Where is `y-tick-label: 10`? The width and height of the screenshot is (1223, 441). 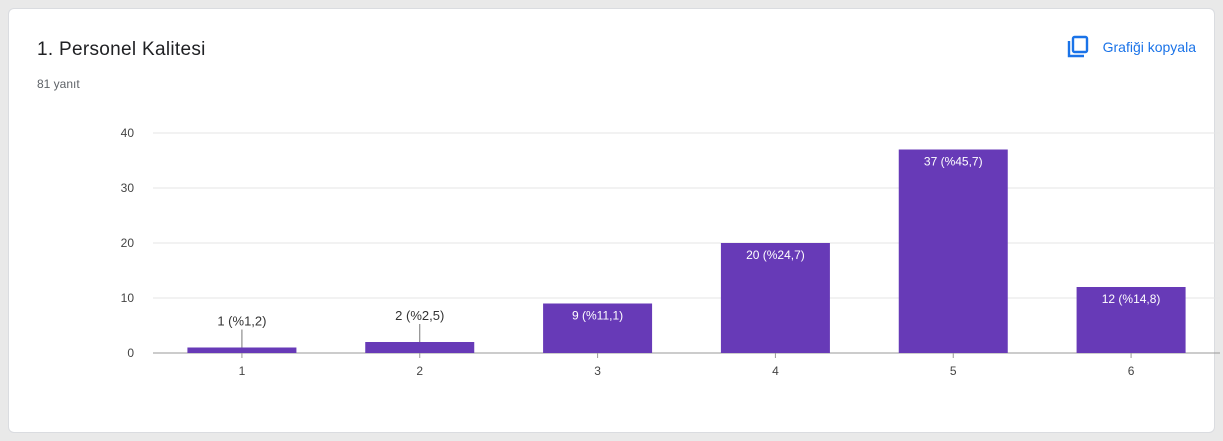
y-tick-label: 10 is located at coordinates (128, 298).